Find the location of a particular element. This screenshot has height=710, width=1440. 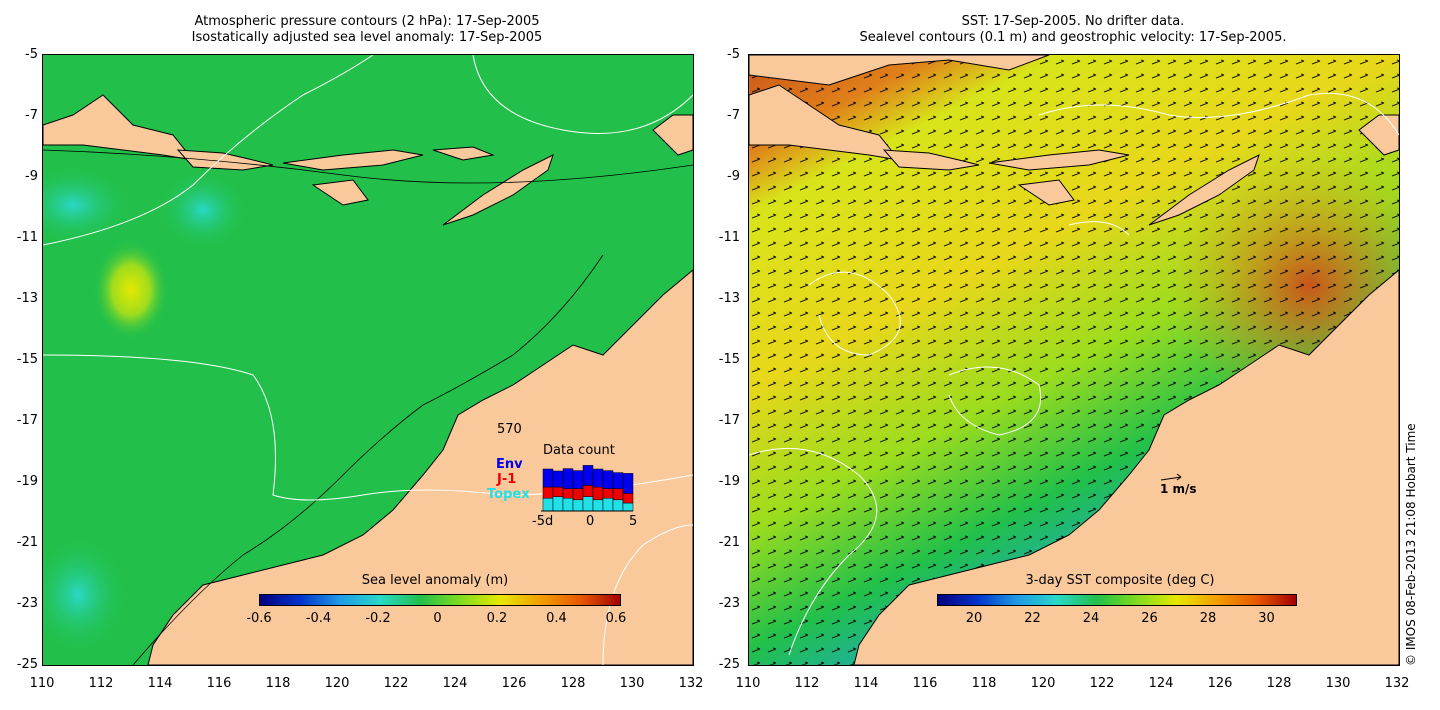

colorbar-label: 24 is located at coordinates (1091, 618).